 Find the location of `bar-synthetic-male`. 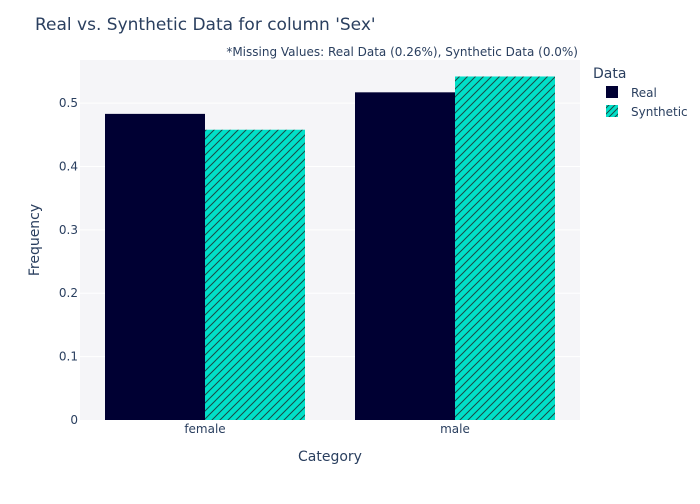

bar-synthetic-male is located at coordinates (505, 248).